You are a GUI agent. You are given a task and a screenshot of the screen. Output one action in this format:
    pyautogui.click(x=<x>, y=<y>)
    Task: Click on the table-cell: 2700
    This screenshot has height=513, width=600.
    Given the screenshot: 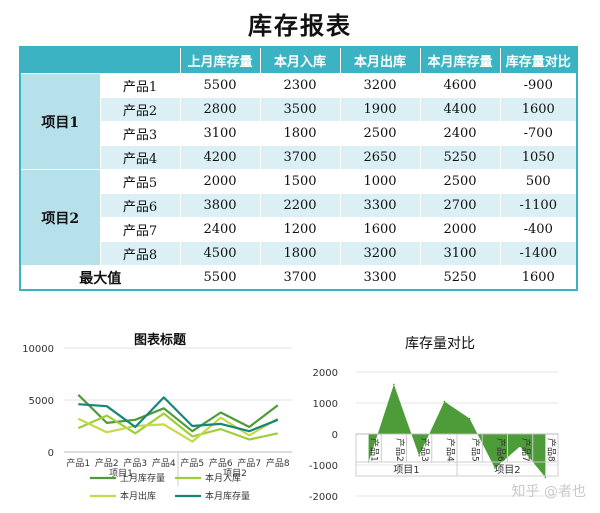 What is the action you would take?
    pyautogui.click(x=460, y=205)
    